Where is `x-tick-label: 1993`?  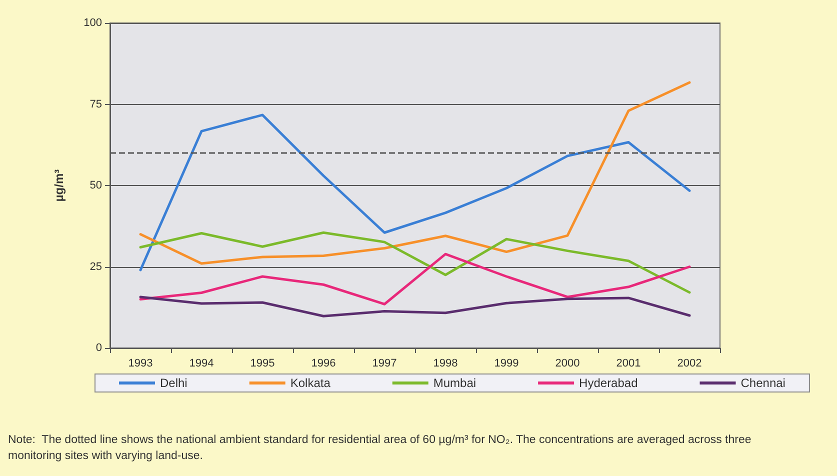
x-tick-label: 1993 is located at coordinates (140, 364).